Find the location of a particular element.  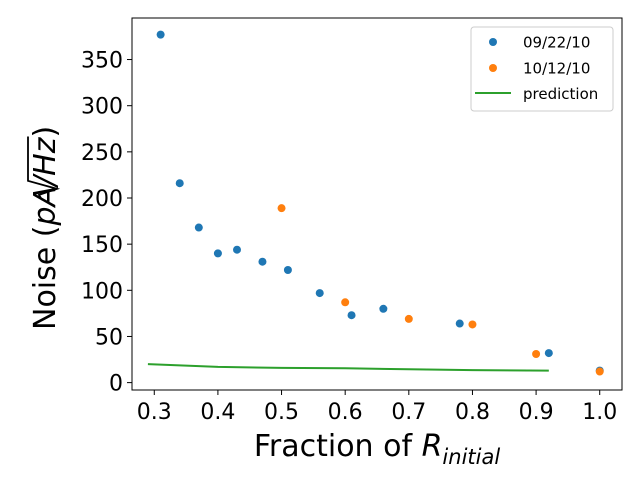

legend: 09/22/10 10/12/10 prediction is located at coordinates (542, 69).